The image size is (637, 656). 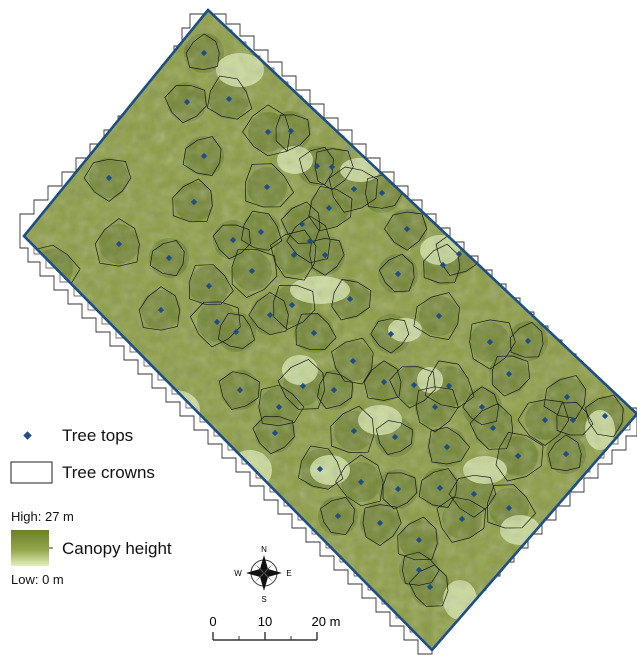 I want to click on tree-crown-legend-symbol, so click(x=31, y=472).